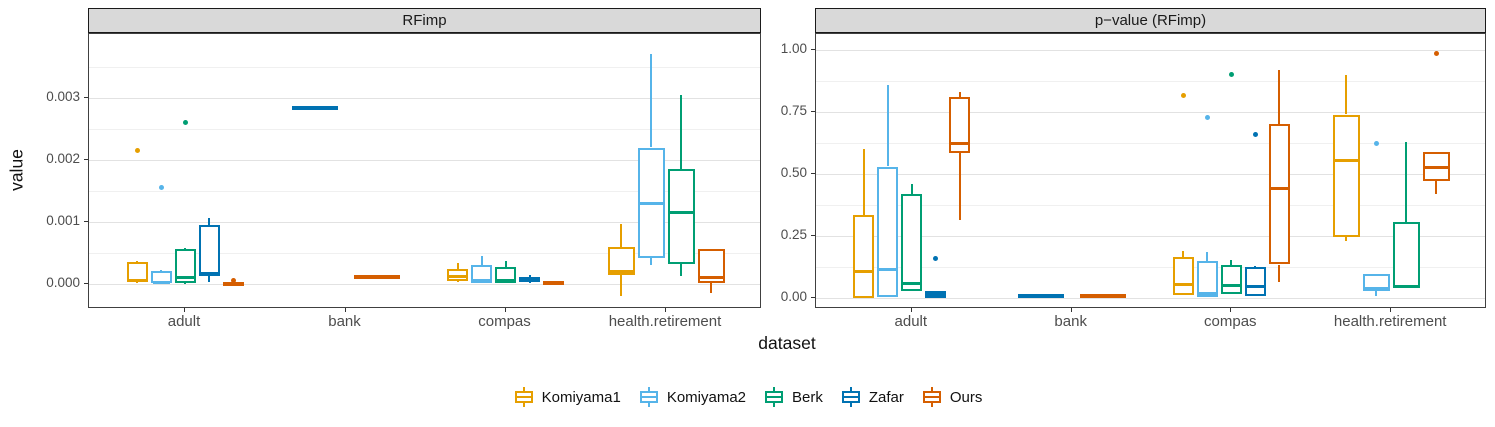  I want to click on y-tick-label: 0.003, so click(63, 96).